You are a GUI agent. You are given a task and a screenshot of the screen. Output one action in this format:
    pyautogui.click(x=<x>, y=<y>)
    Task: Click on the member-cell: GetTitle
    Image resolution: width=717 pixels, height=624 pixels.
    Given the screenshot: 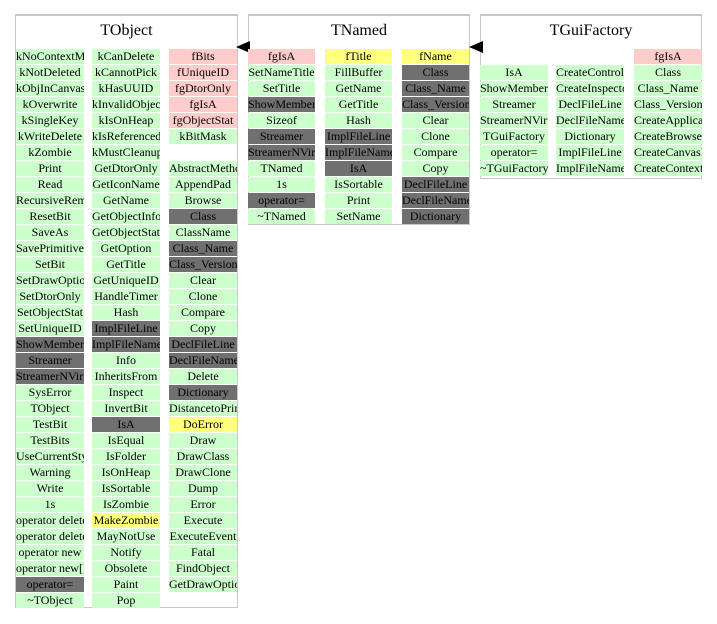 What is the action you would take?
    pyautogui.click(x=358, y=104)
    